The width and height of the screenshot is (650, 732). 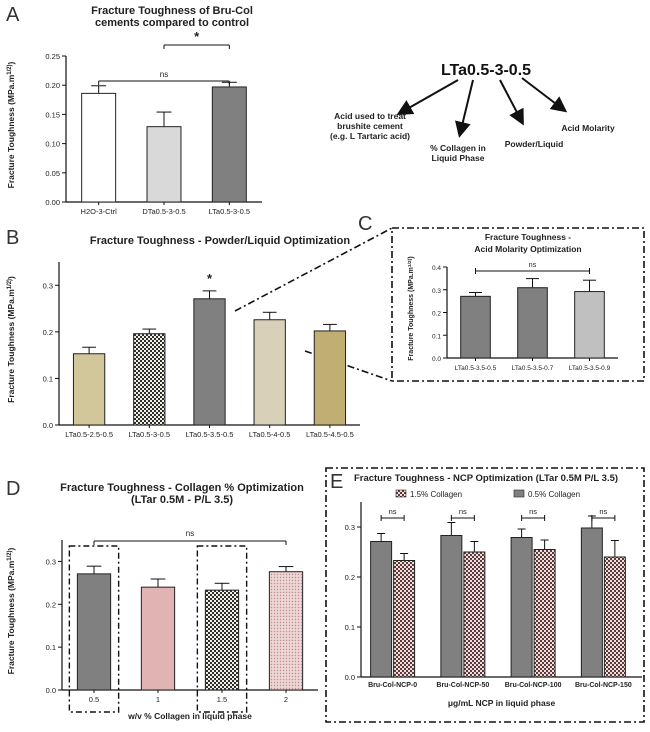 I want to click on chart-title: (LTar 0.5M - P/L 3.5), so click(x=182, y=500).